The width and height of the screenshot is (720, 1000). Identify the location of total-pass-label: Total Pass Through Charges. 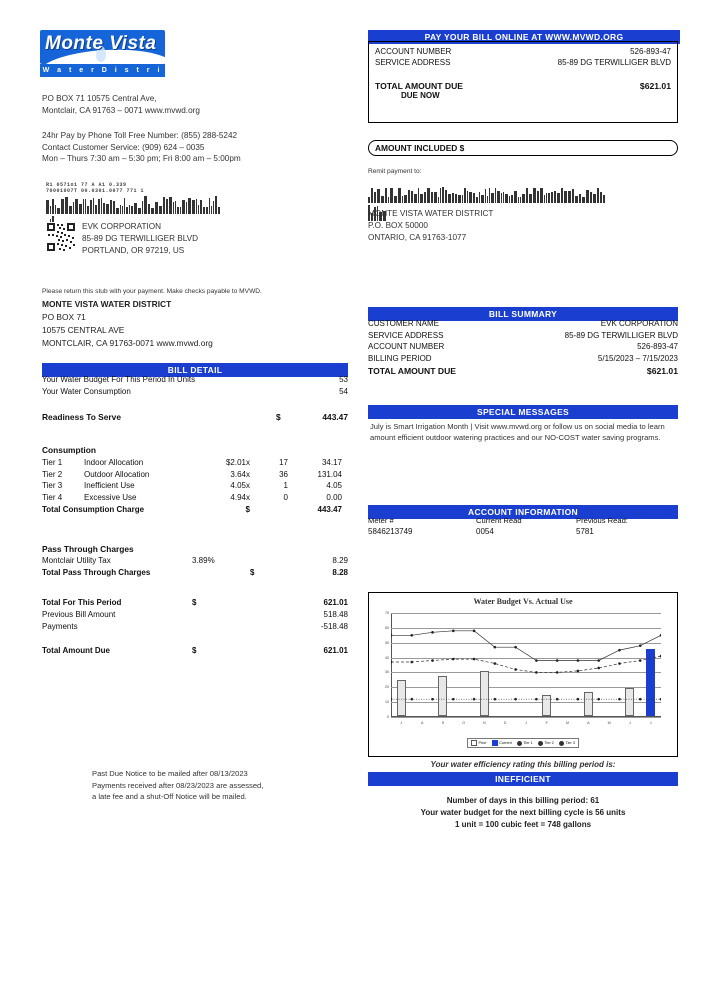
(96, 572).